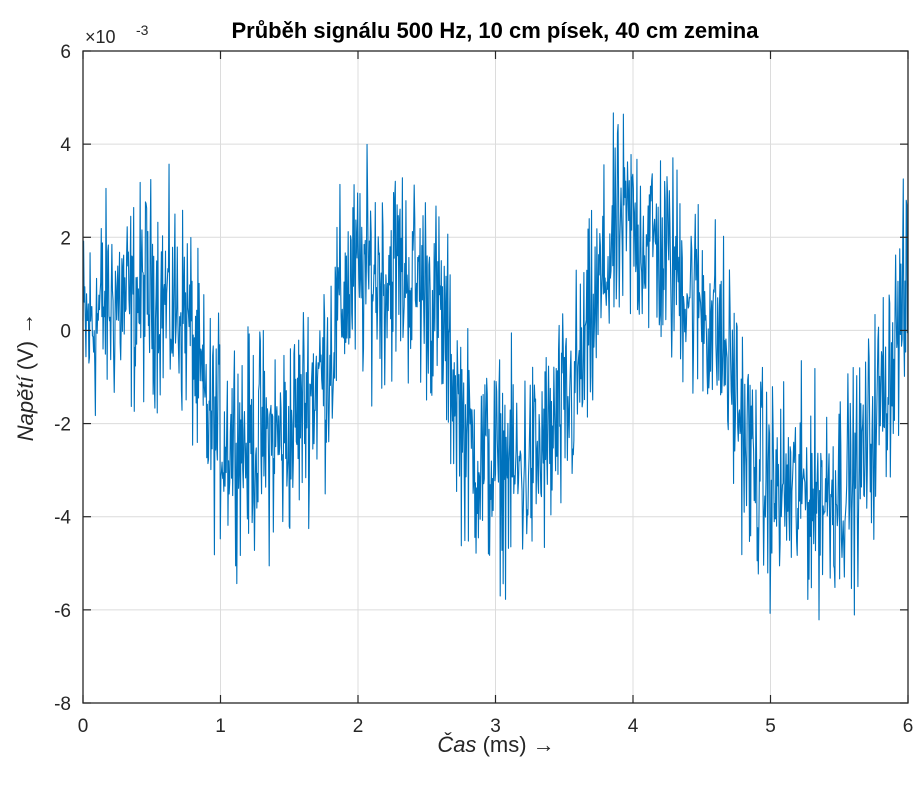 The image size is (917, 788). What do you see at coordinates (25, 324) in the screenshot?
I see `y-axis-arrow: →` at bounding box center [25, 324].